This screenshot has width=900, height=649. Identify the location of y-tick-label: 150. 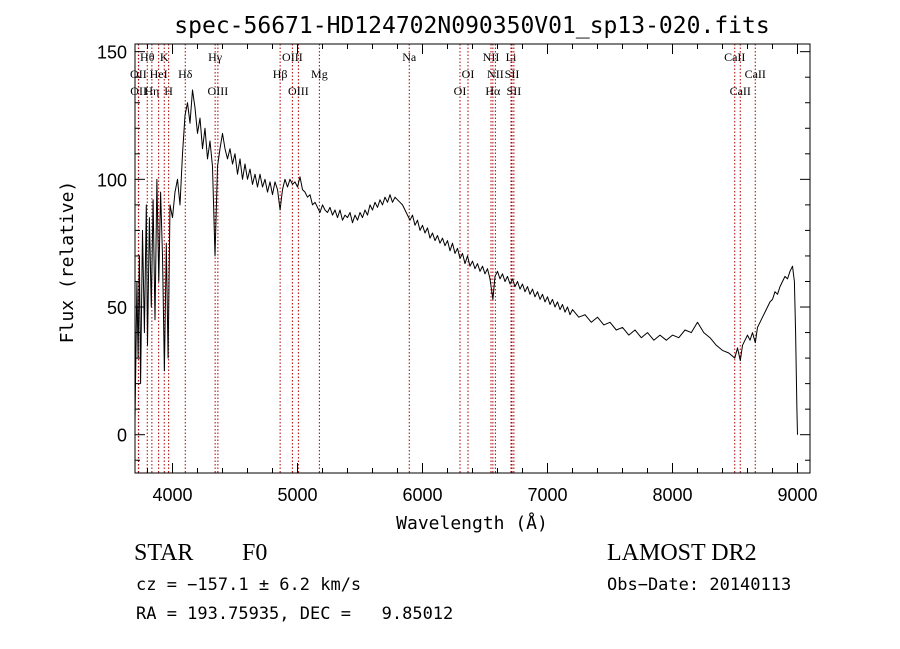
(112, 53).